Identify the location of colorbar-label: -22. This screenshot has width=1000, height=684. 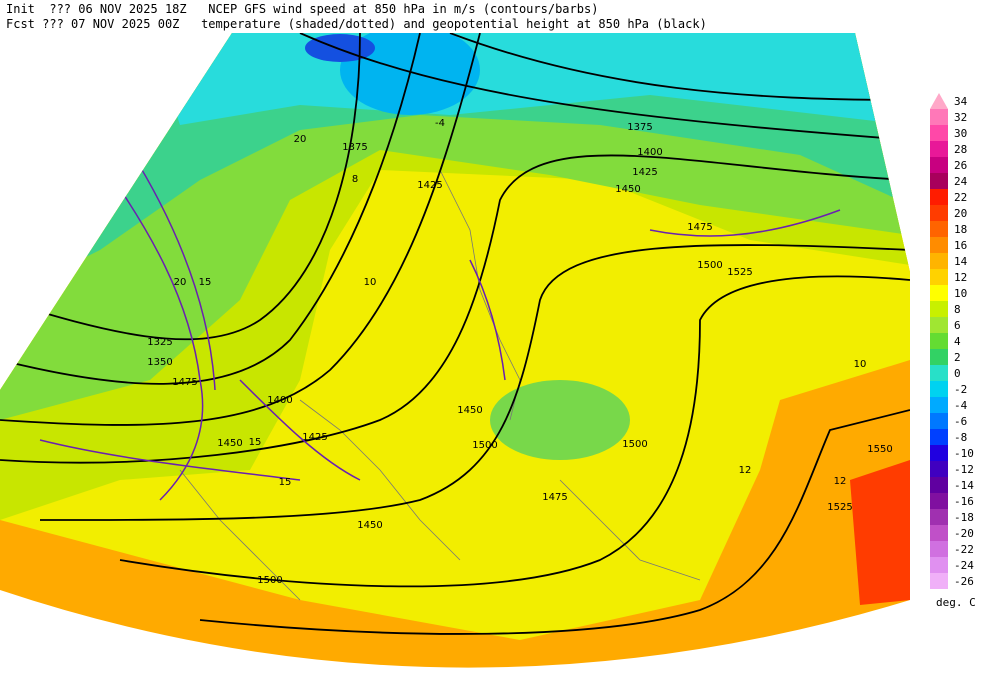
(964, 549).